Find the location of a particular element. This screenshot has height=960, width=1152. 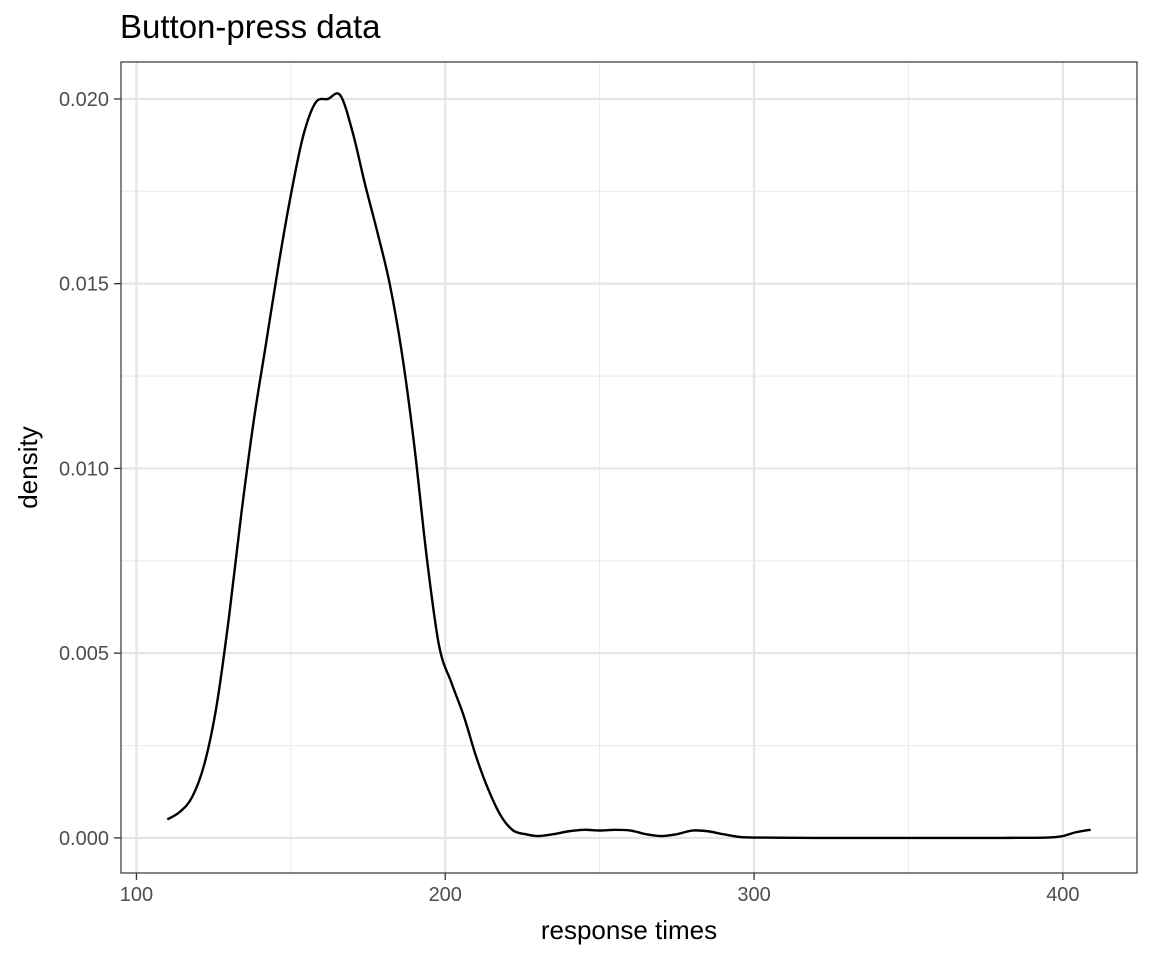

y-tick-label: 0.005 is located at coordinates (84, 654).